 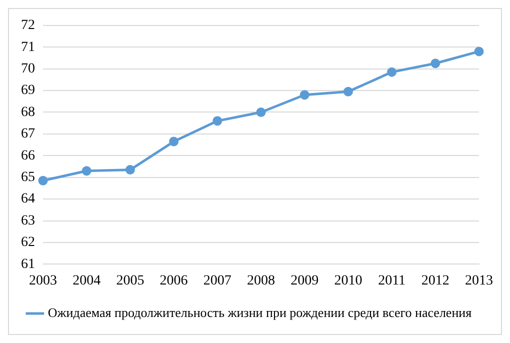 I want to click on y-tick-label: 67, so click(x=28, y=134).